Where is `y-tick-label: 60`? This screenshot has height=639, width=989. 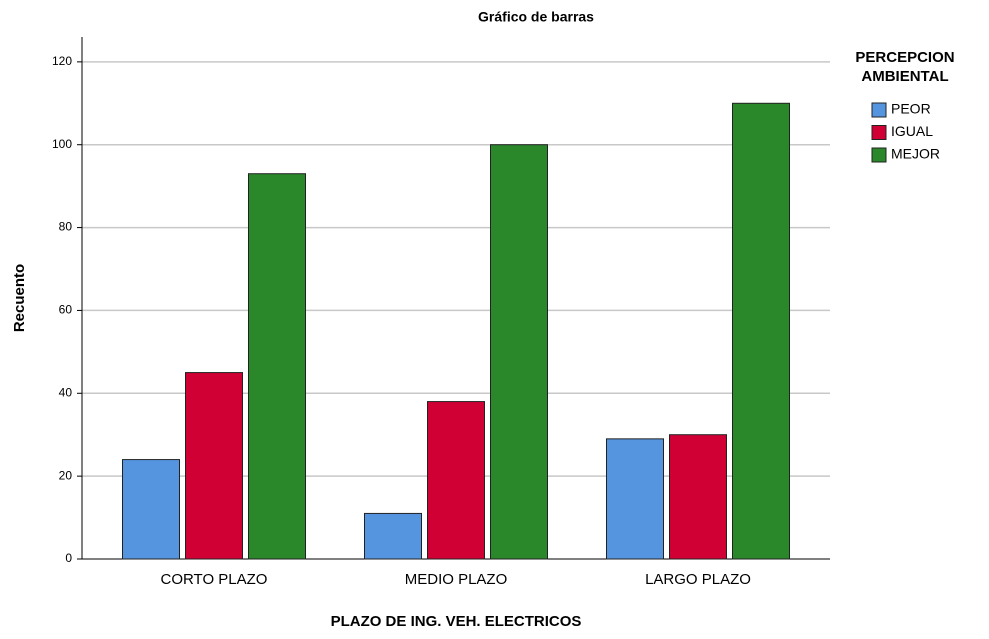
y-tick-label: 60 is located at coordinates (66, 310).